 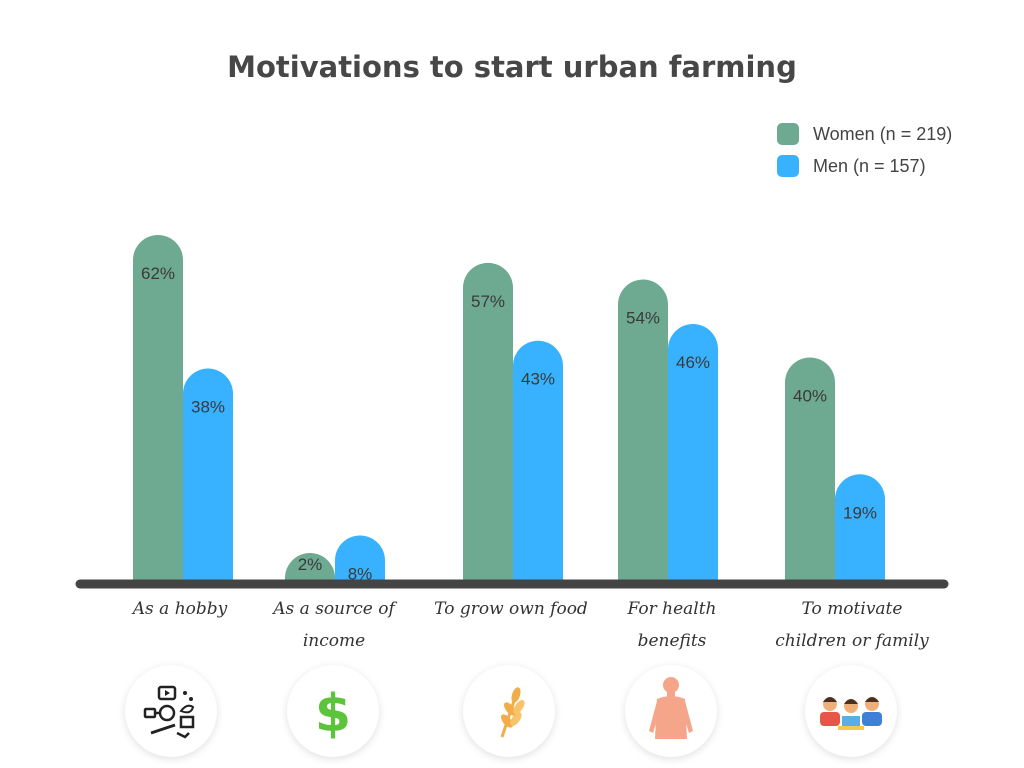 What do you see at coordinates (538, 379) in the screenshot?
I see `bar-label-men-2: 43%` at bounding box center [538, 379].